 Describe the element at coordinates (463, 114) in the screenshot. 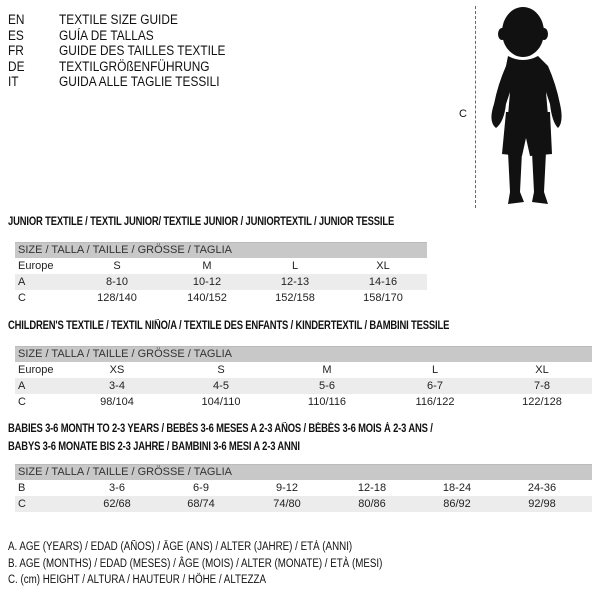

I see `height-measure-label: C` at that location.